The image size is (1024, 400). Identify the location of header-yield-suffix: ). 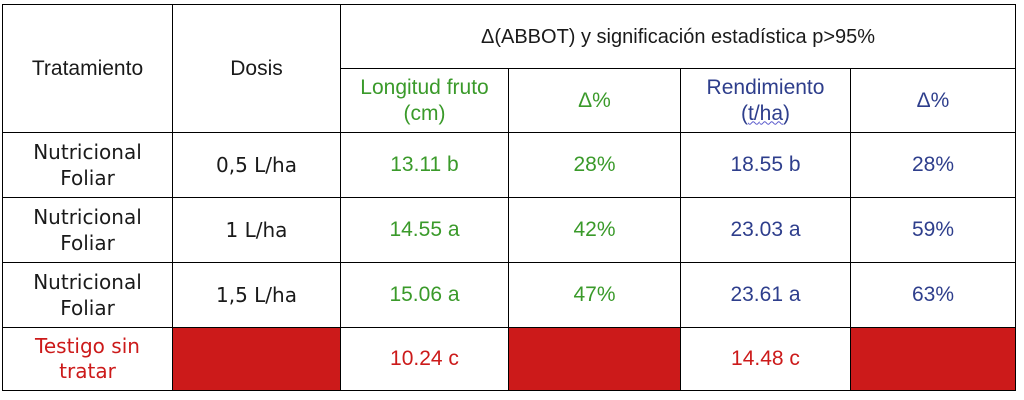
(787, 113).